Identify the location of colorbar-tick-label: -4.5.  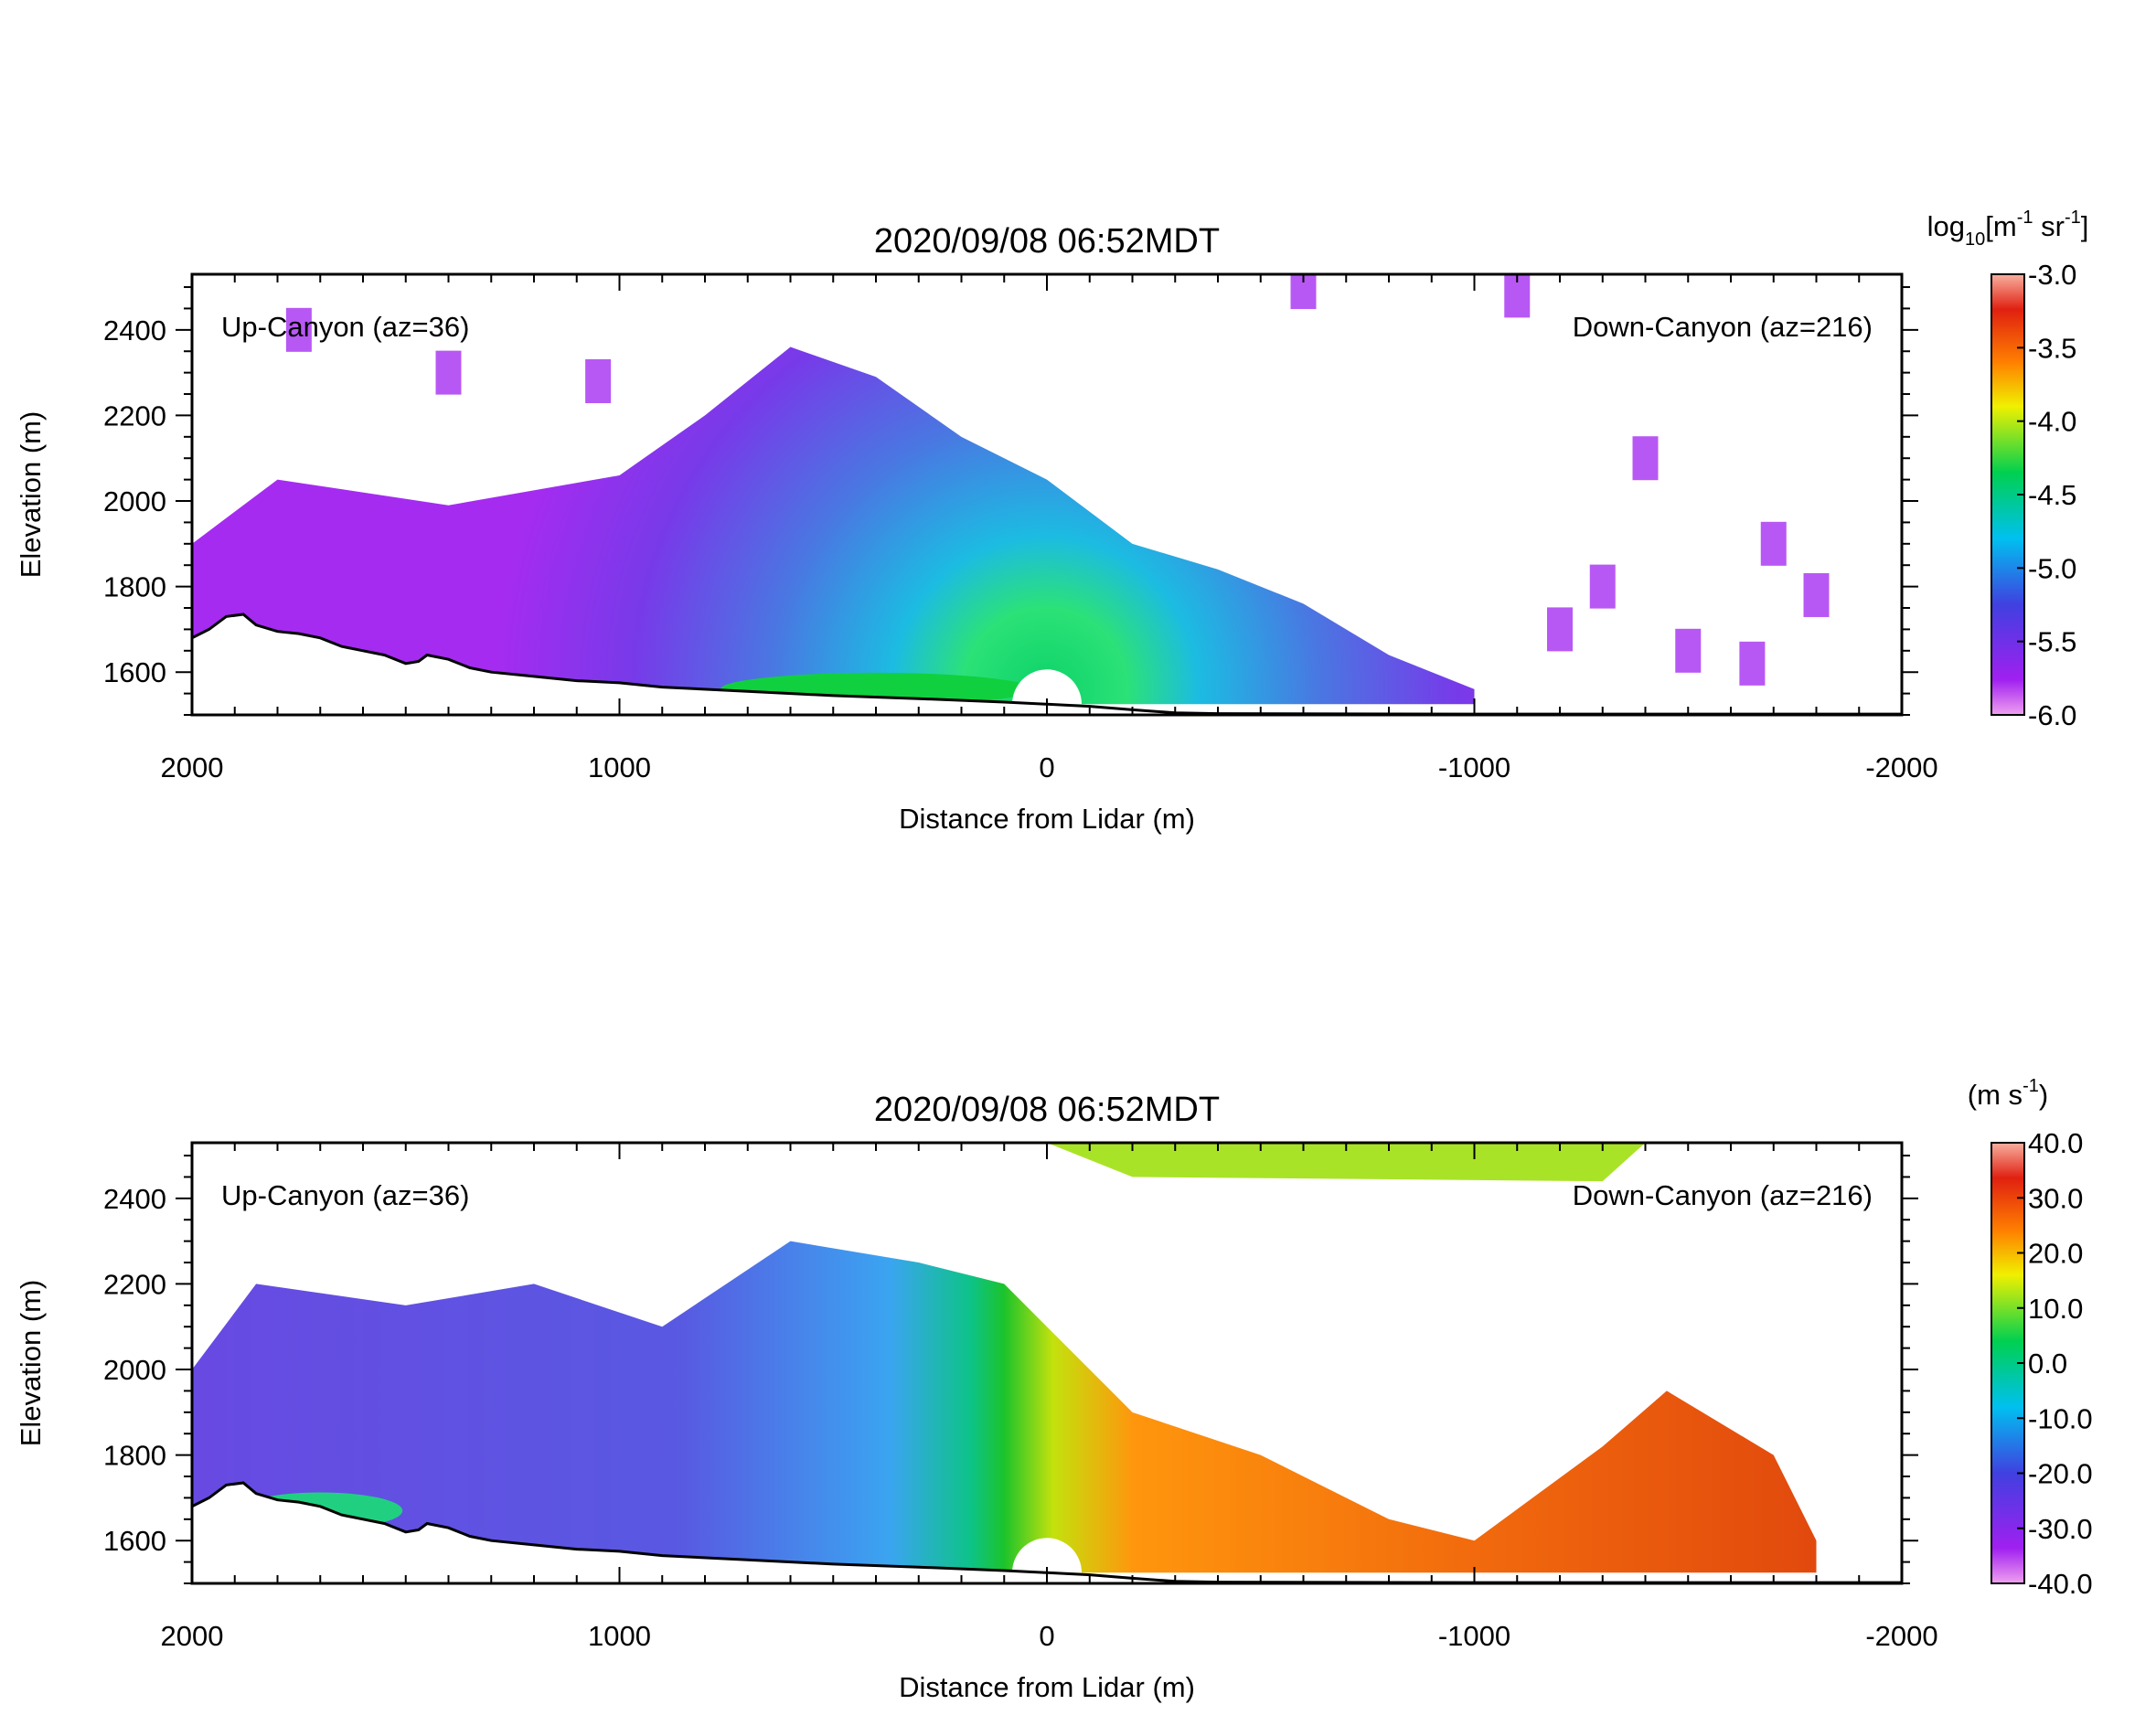
(2052, 495).